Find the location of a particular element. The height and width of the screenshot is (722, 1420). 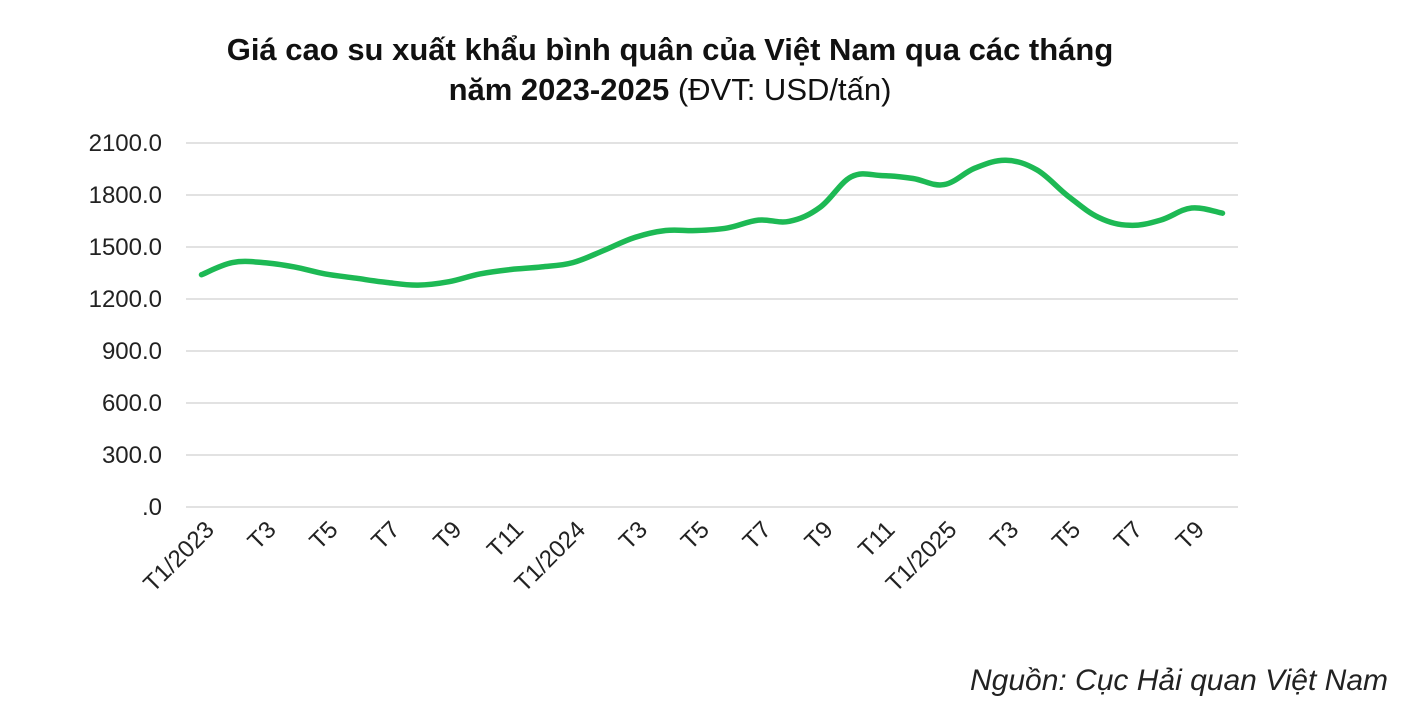

series-line is located at coordinates (712, 222).